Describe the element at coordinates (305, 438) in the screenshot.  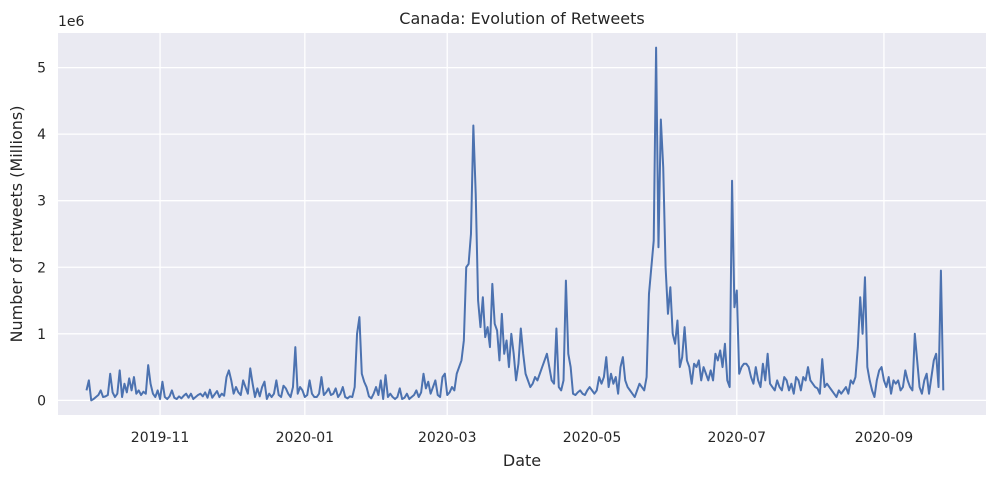
I see `x-tick-label: 2020-01` at that location.